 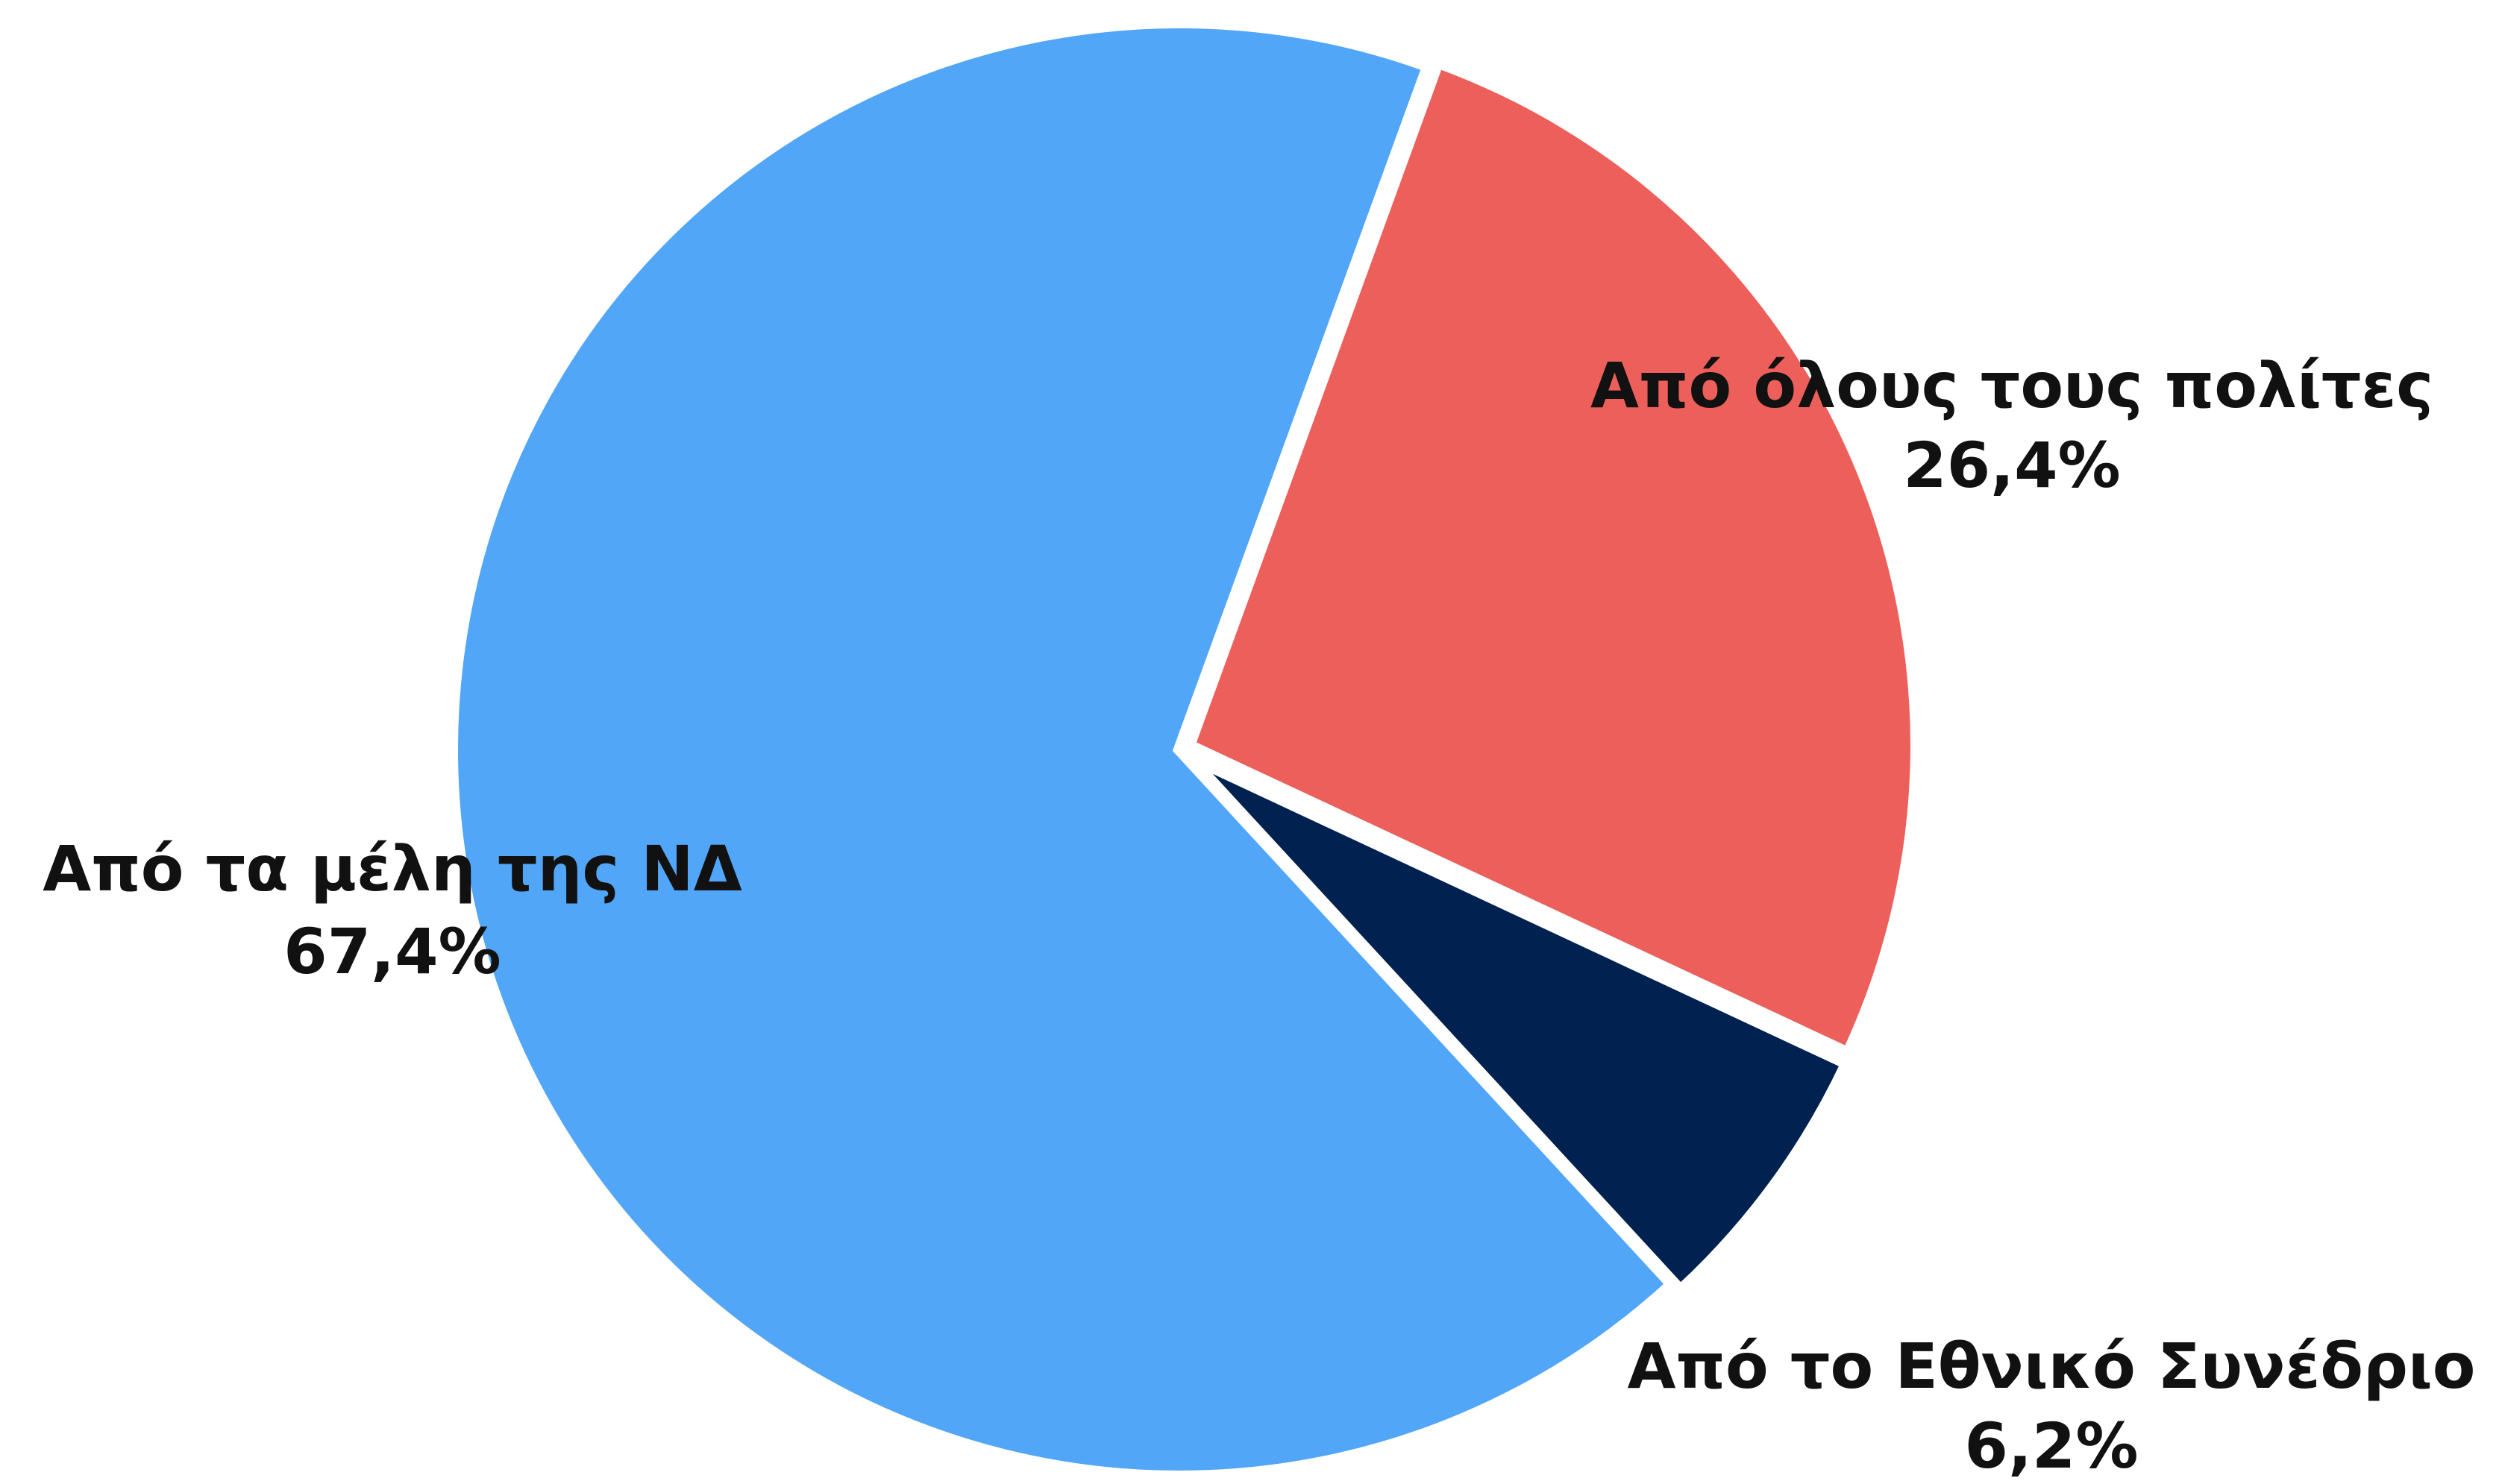 What do you see at coordinates (393, 869) in the screenshot?
I see `slice-label: Από τα μέλη της ΝΔ` at bounding box center [393, 869].